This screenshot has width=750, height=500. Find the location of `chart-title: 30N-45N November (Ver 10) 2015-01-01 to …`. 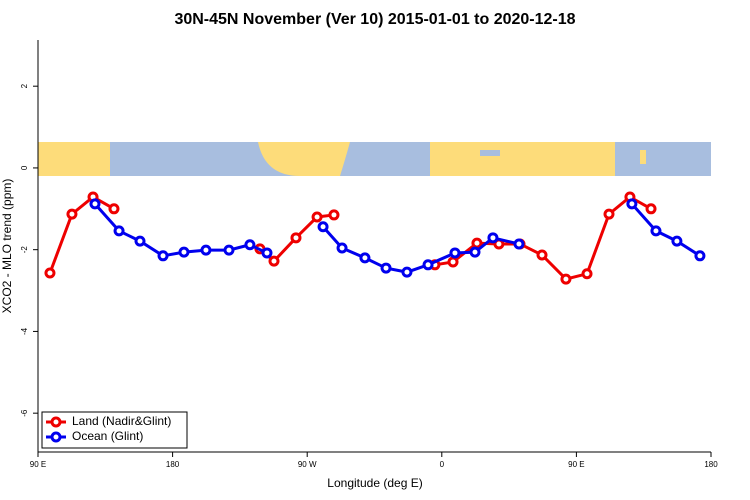

chart-title: 30N-45N November (Ver 10) 2015-01-01 to … is located at coordinates (374, 19).